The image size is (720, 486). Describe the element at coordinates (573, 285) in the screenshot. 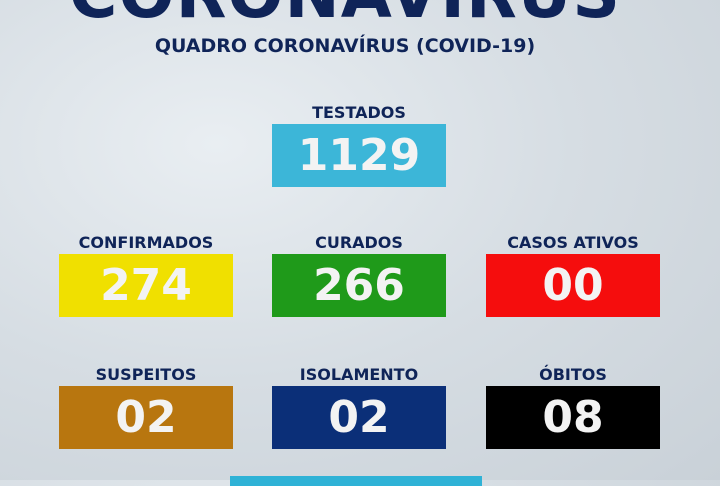

I see `casos-ativos-box: 00` at that location.